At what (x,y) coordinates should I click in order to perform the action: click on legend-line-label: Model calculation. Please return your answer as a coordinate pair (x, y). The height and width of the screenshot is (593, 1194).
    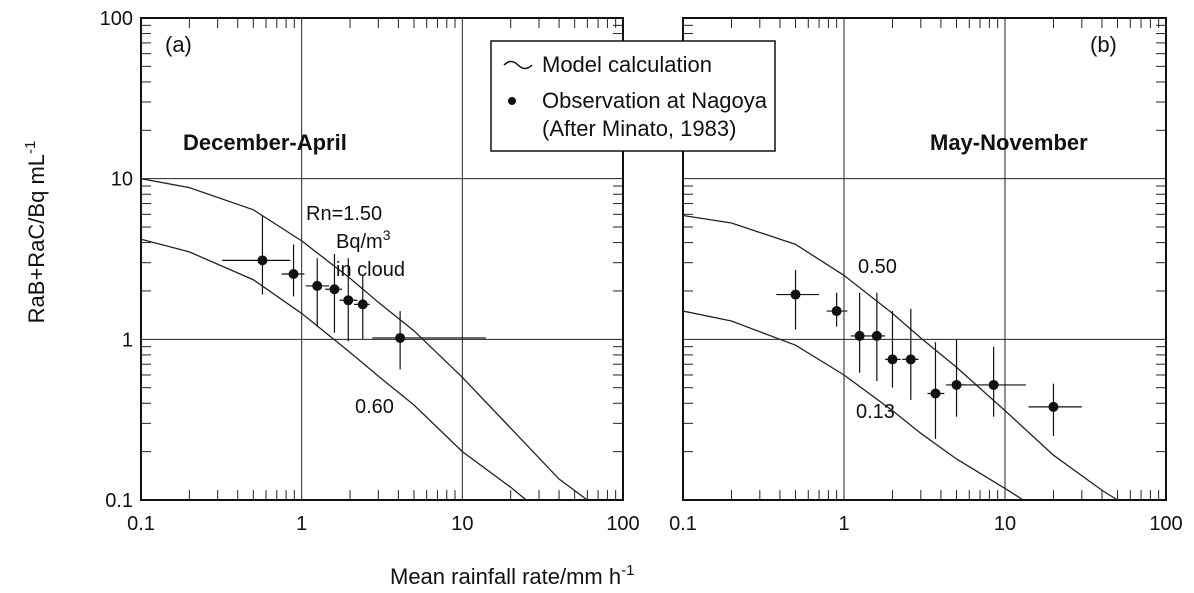
    Looking at the image, I should click on (627, 64).